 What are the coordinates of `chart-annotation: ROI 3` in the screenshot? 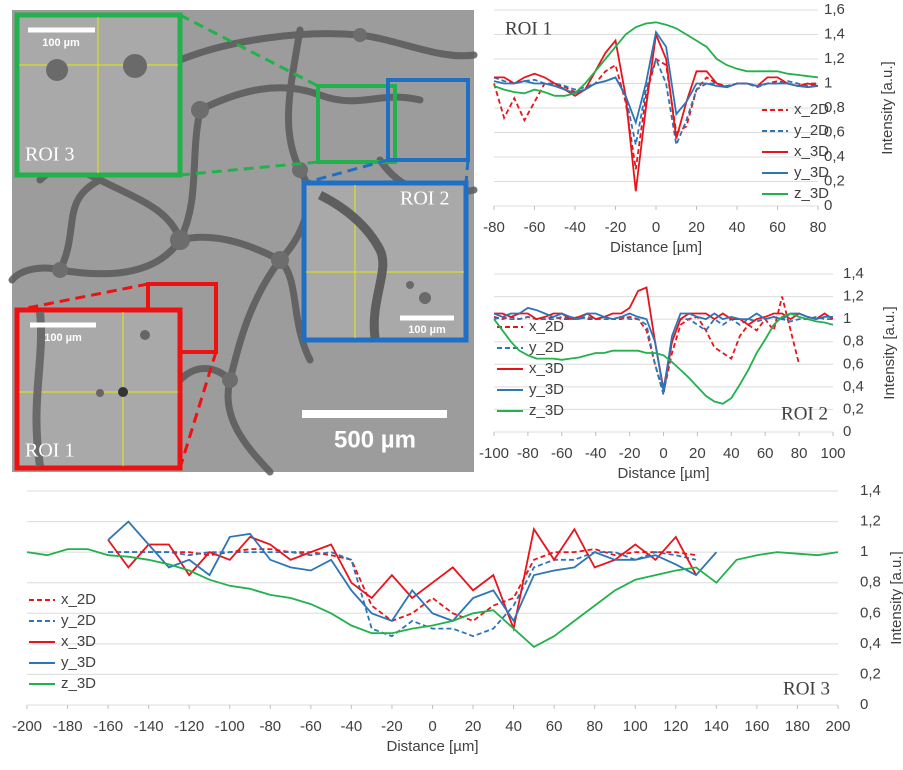 It's located at (806, 688).